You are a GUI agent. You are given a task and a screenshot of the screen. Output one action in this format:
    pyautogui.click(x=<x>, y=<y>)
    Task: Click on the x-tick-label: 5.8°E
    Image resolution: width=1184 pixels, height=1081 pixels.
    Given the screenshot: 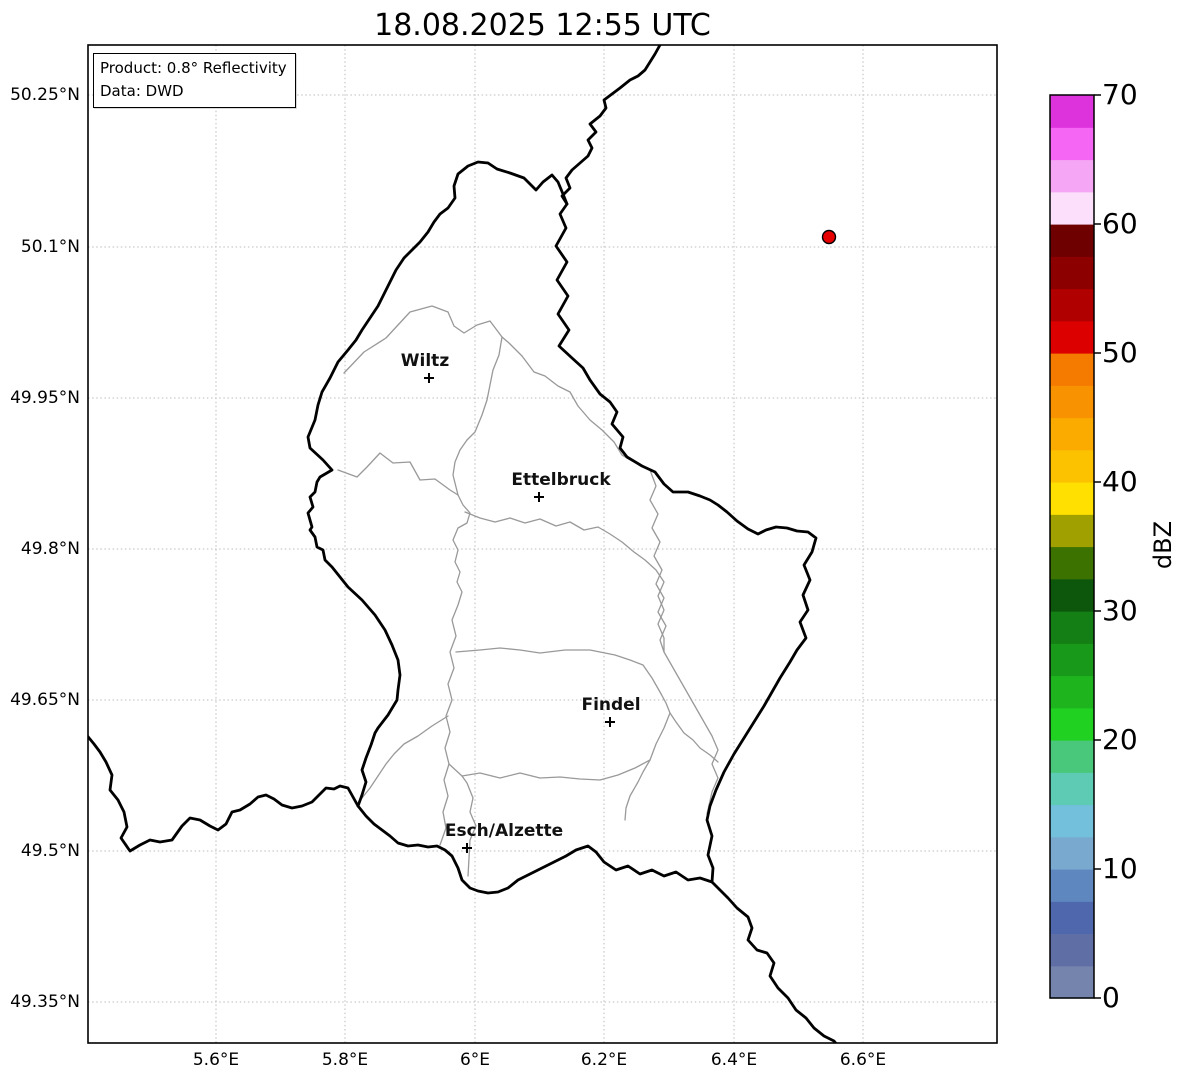 What is the action you would take?
    pyautogui.click(x=345, y=1060)
    